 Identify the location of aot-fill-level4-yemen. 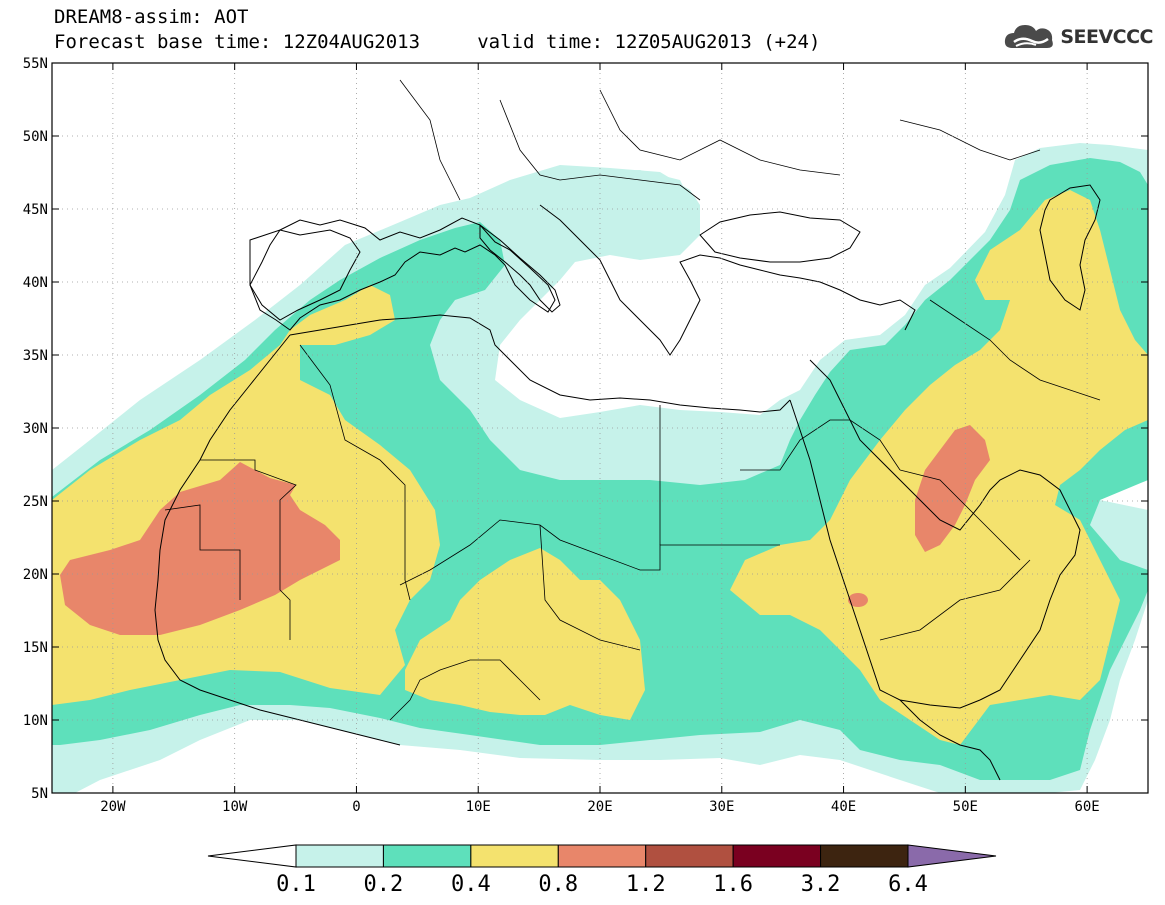
(858, 600).